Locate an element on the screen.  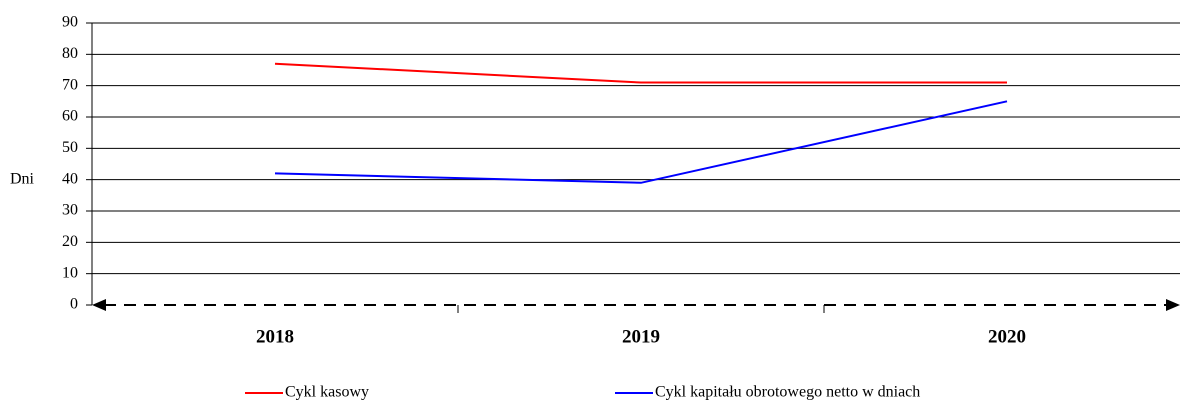
y-axis-label: Dni is located at coordinates (22, 179).